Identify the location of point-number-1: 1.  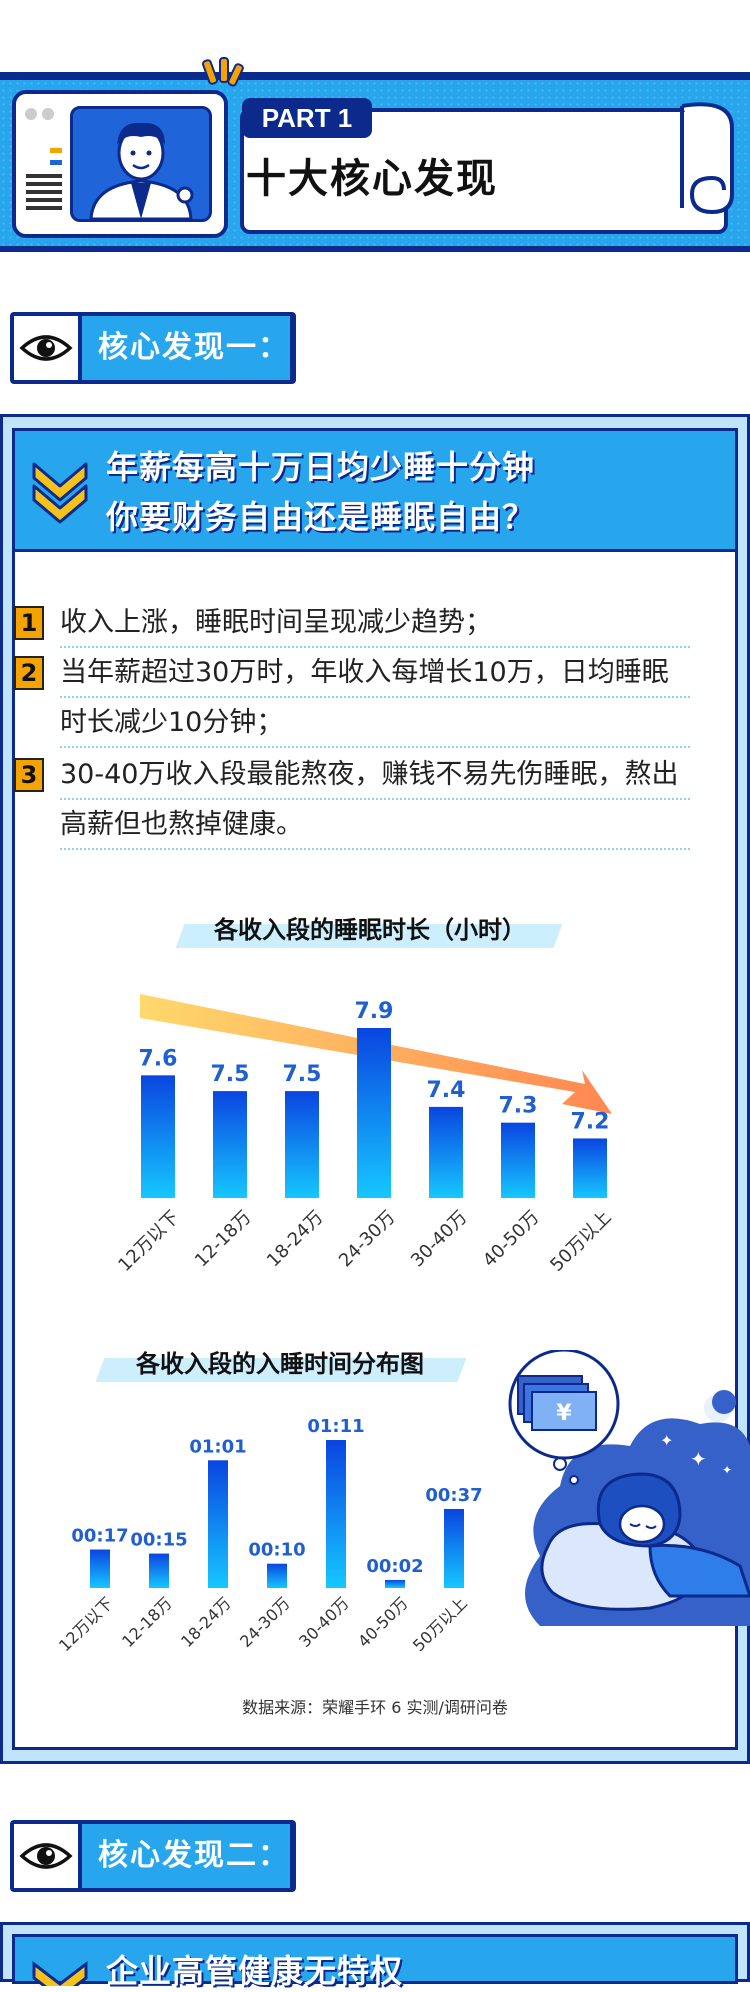
(29, 623).